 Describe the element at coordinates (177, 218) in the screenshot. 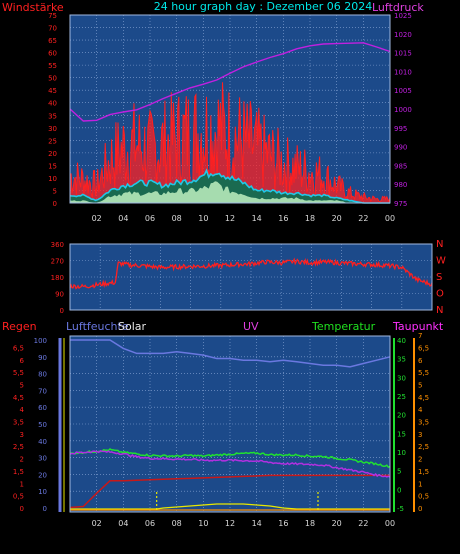

I see `tick-label-hour: 08` at that location.